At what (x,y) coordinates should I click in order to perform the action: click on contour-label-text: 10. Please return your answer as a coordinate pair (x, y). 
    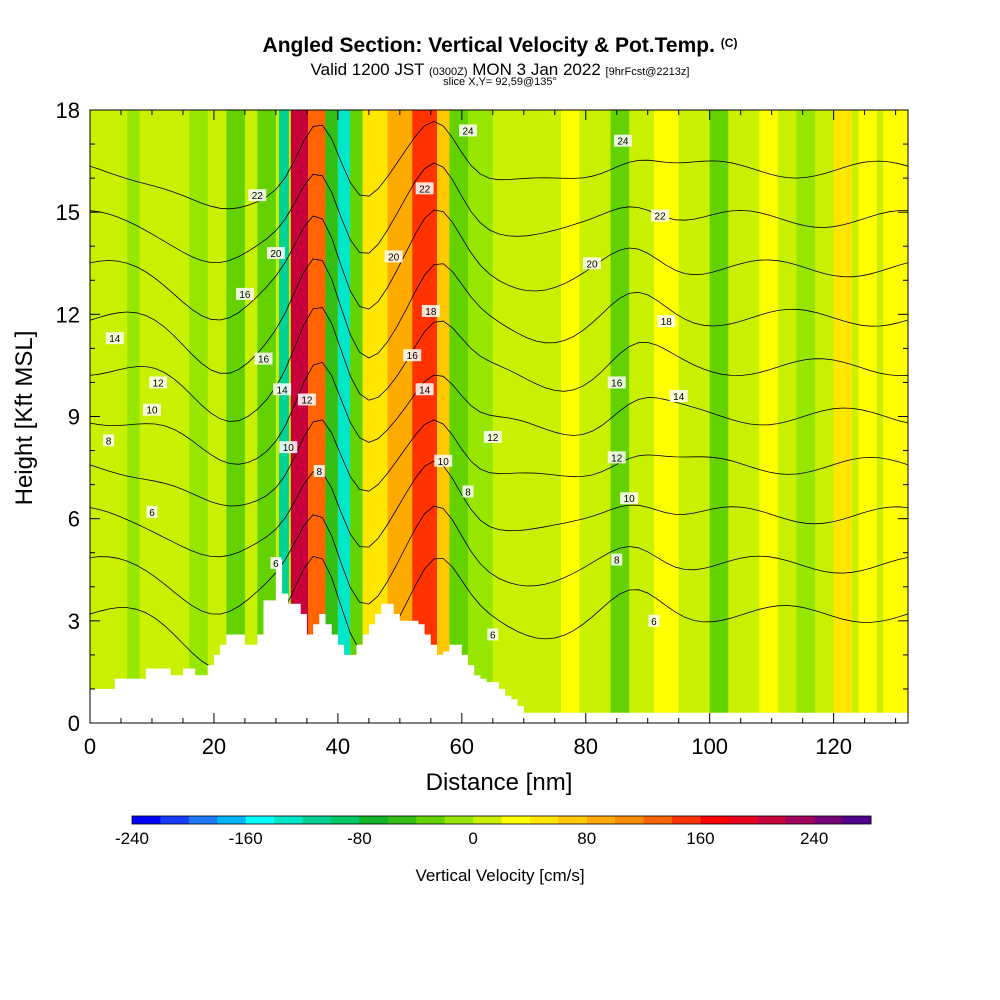
    Looking at the image, I should click on (289, 448).